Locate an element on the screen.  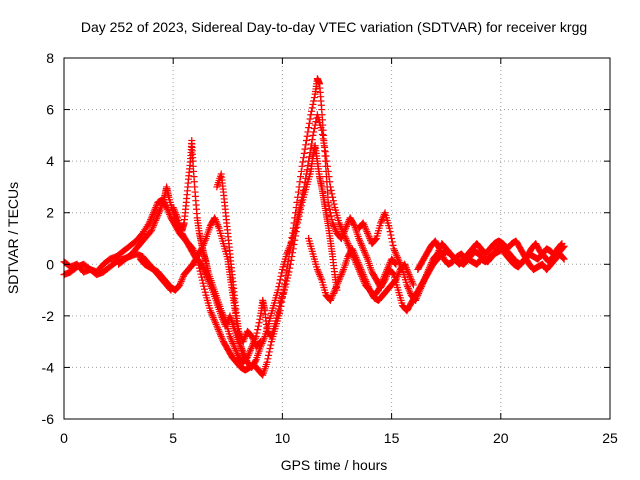
x-tick-label: 25 is located at coordinates (610, 438).